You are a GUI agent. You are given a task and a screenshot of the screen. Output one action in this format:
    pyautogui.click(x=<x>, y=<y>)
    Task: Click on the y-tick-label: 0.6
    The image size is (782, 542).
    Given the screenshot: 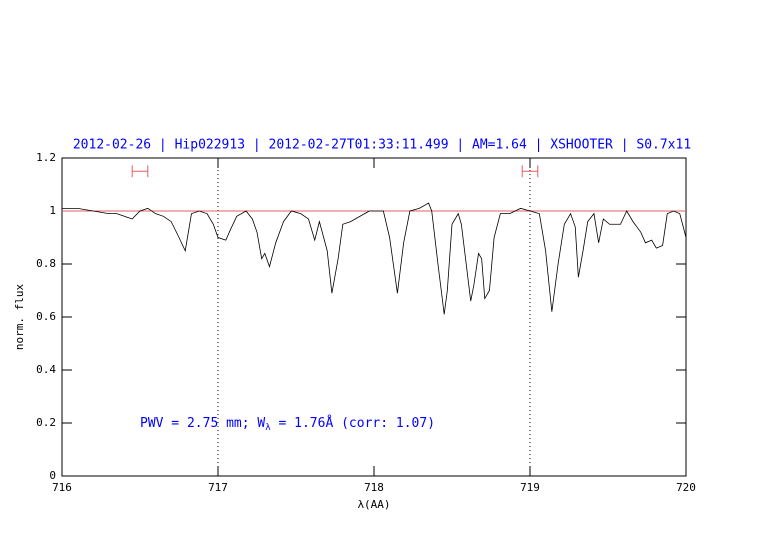 What is the action you would take?
    pyautogui.click(x=46, y=316)
    